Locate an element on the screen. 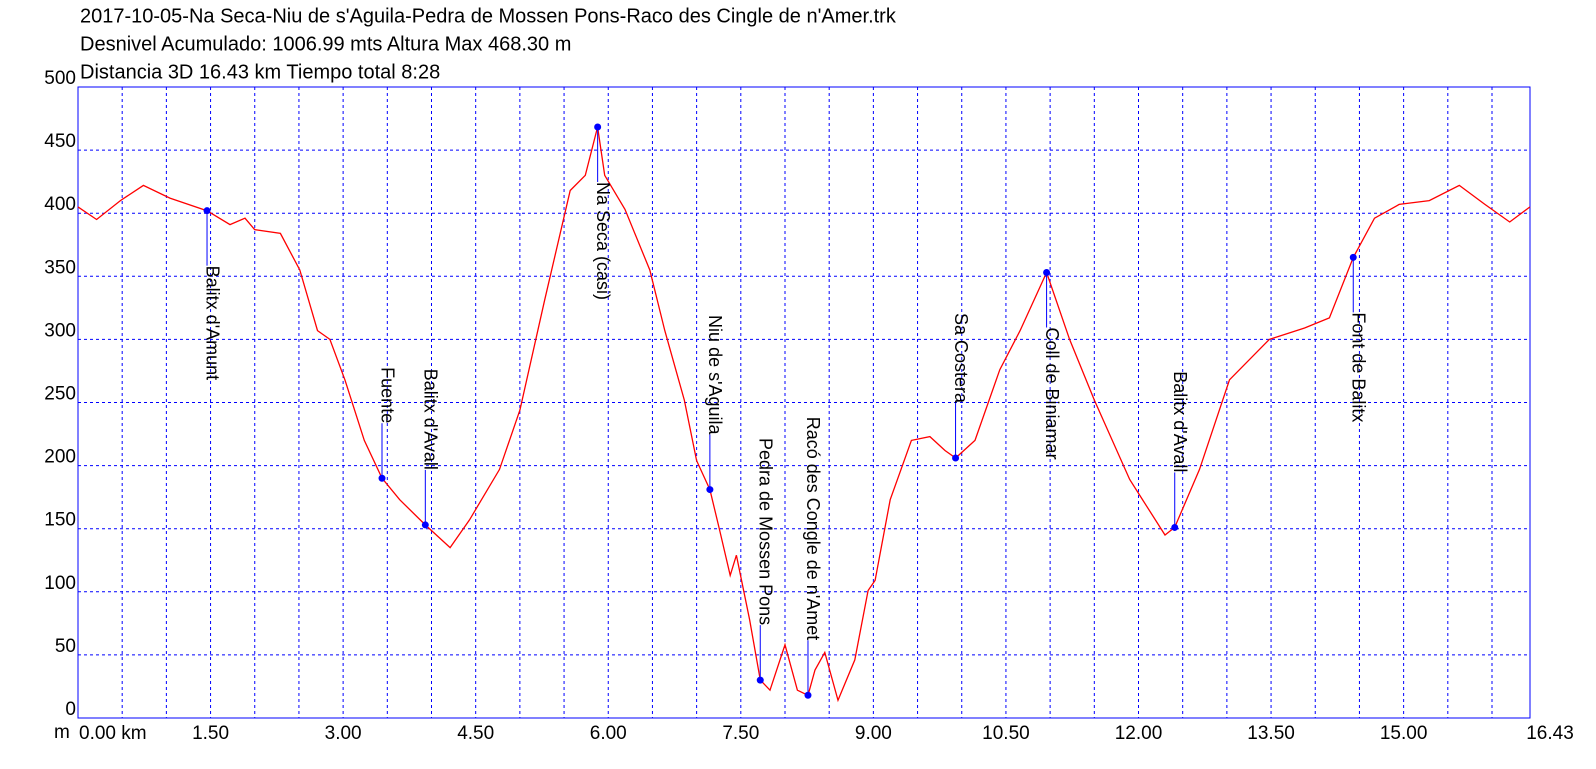 The height and width of the screenshot is (769, 1596). x-tick-label: 4.50 is located at coordinates (475, 733).